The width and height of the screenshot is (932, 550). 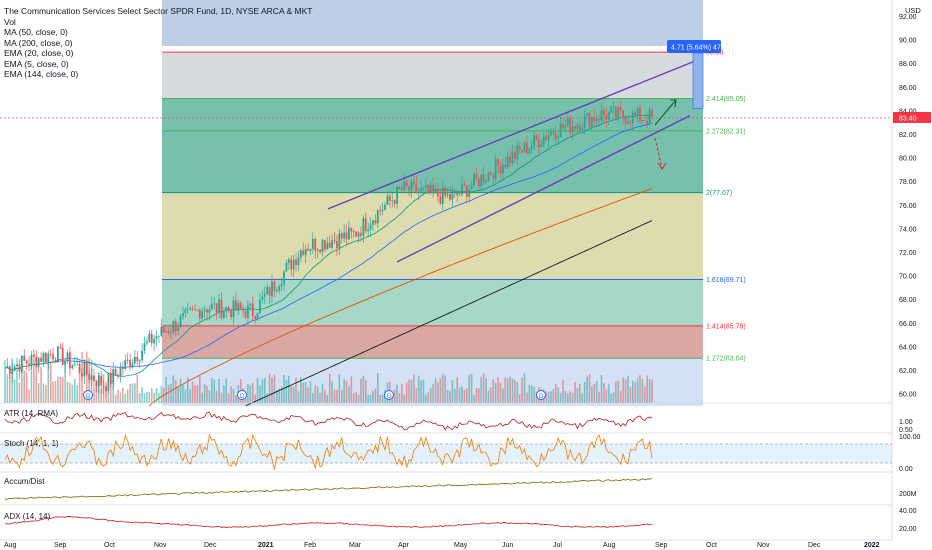 What do you see at coordinates (906, 430) in the screenshot?
I see `indicator-tick-label: 0.50` at bounding box center [906, 430].